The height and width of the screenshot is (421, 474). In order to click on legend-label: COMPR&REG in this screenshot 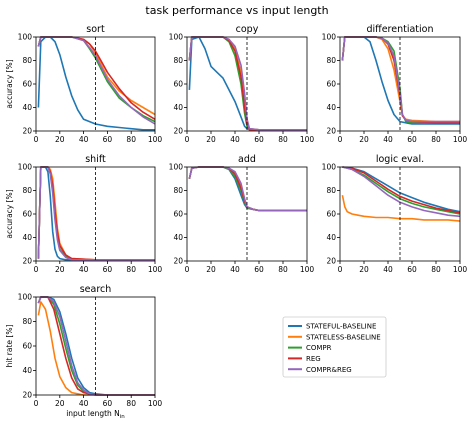, I will do `click(329, 370)`.